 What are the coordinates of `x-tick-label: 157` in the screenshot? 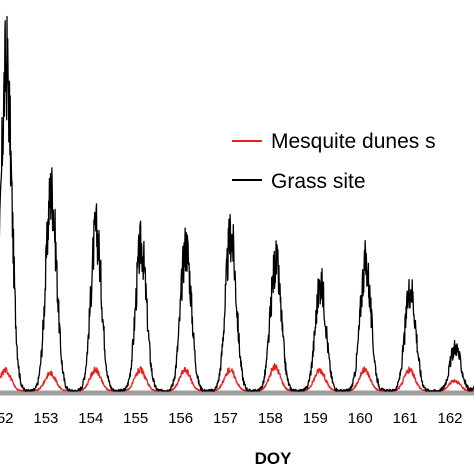 It's located at (225, 418).